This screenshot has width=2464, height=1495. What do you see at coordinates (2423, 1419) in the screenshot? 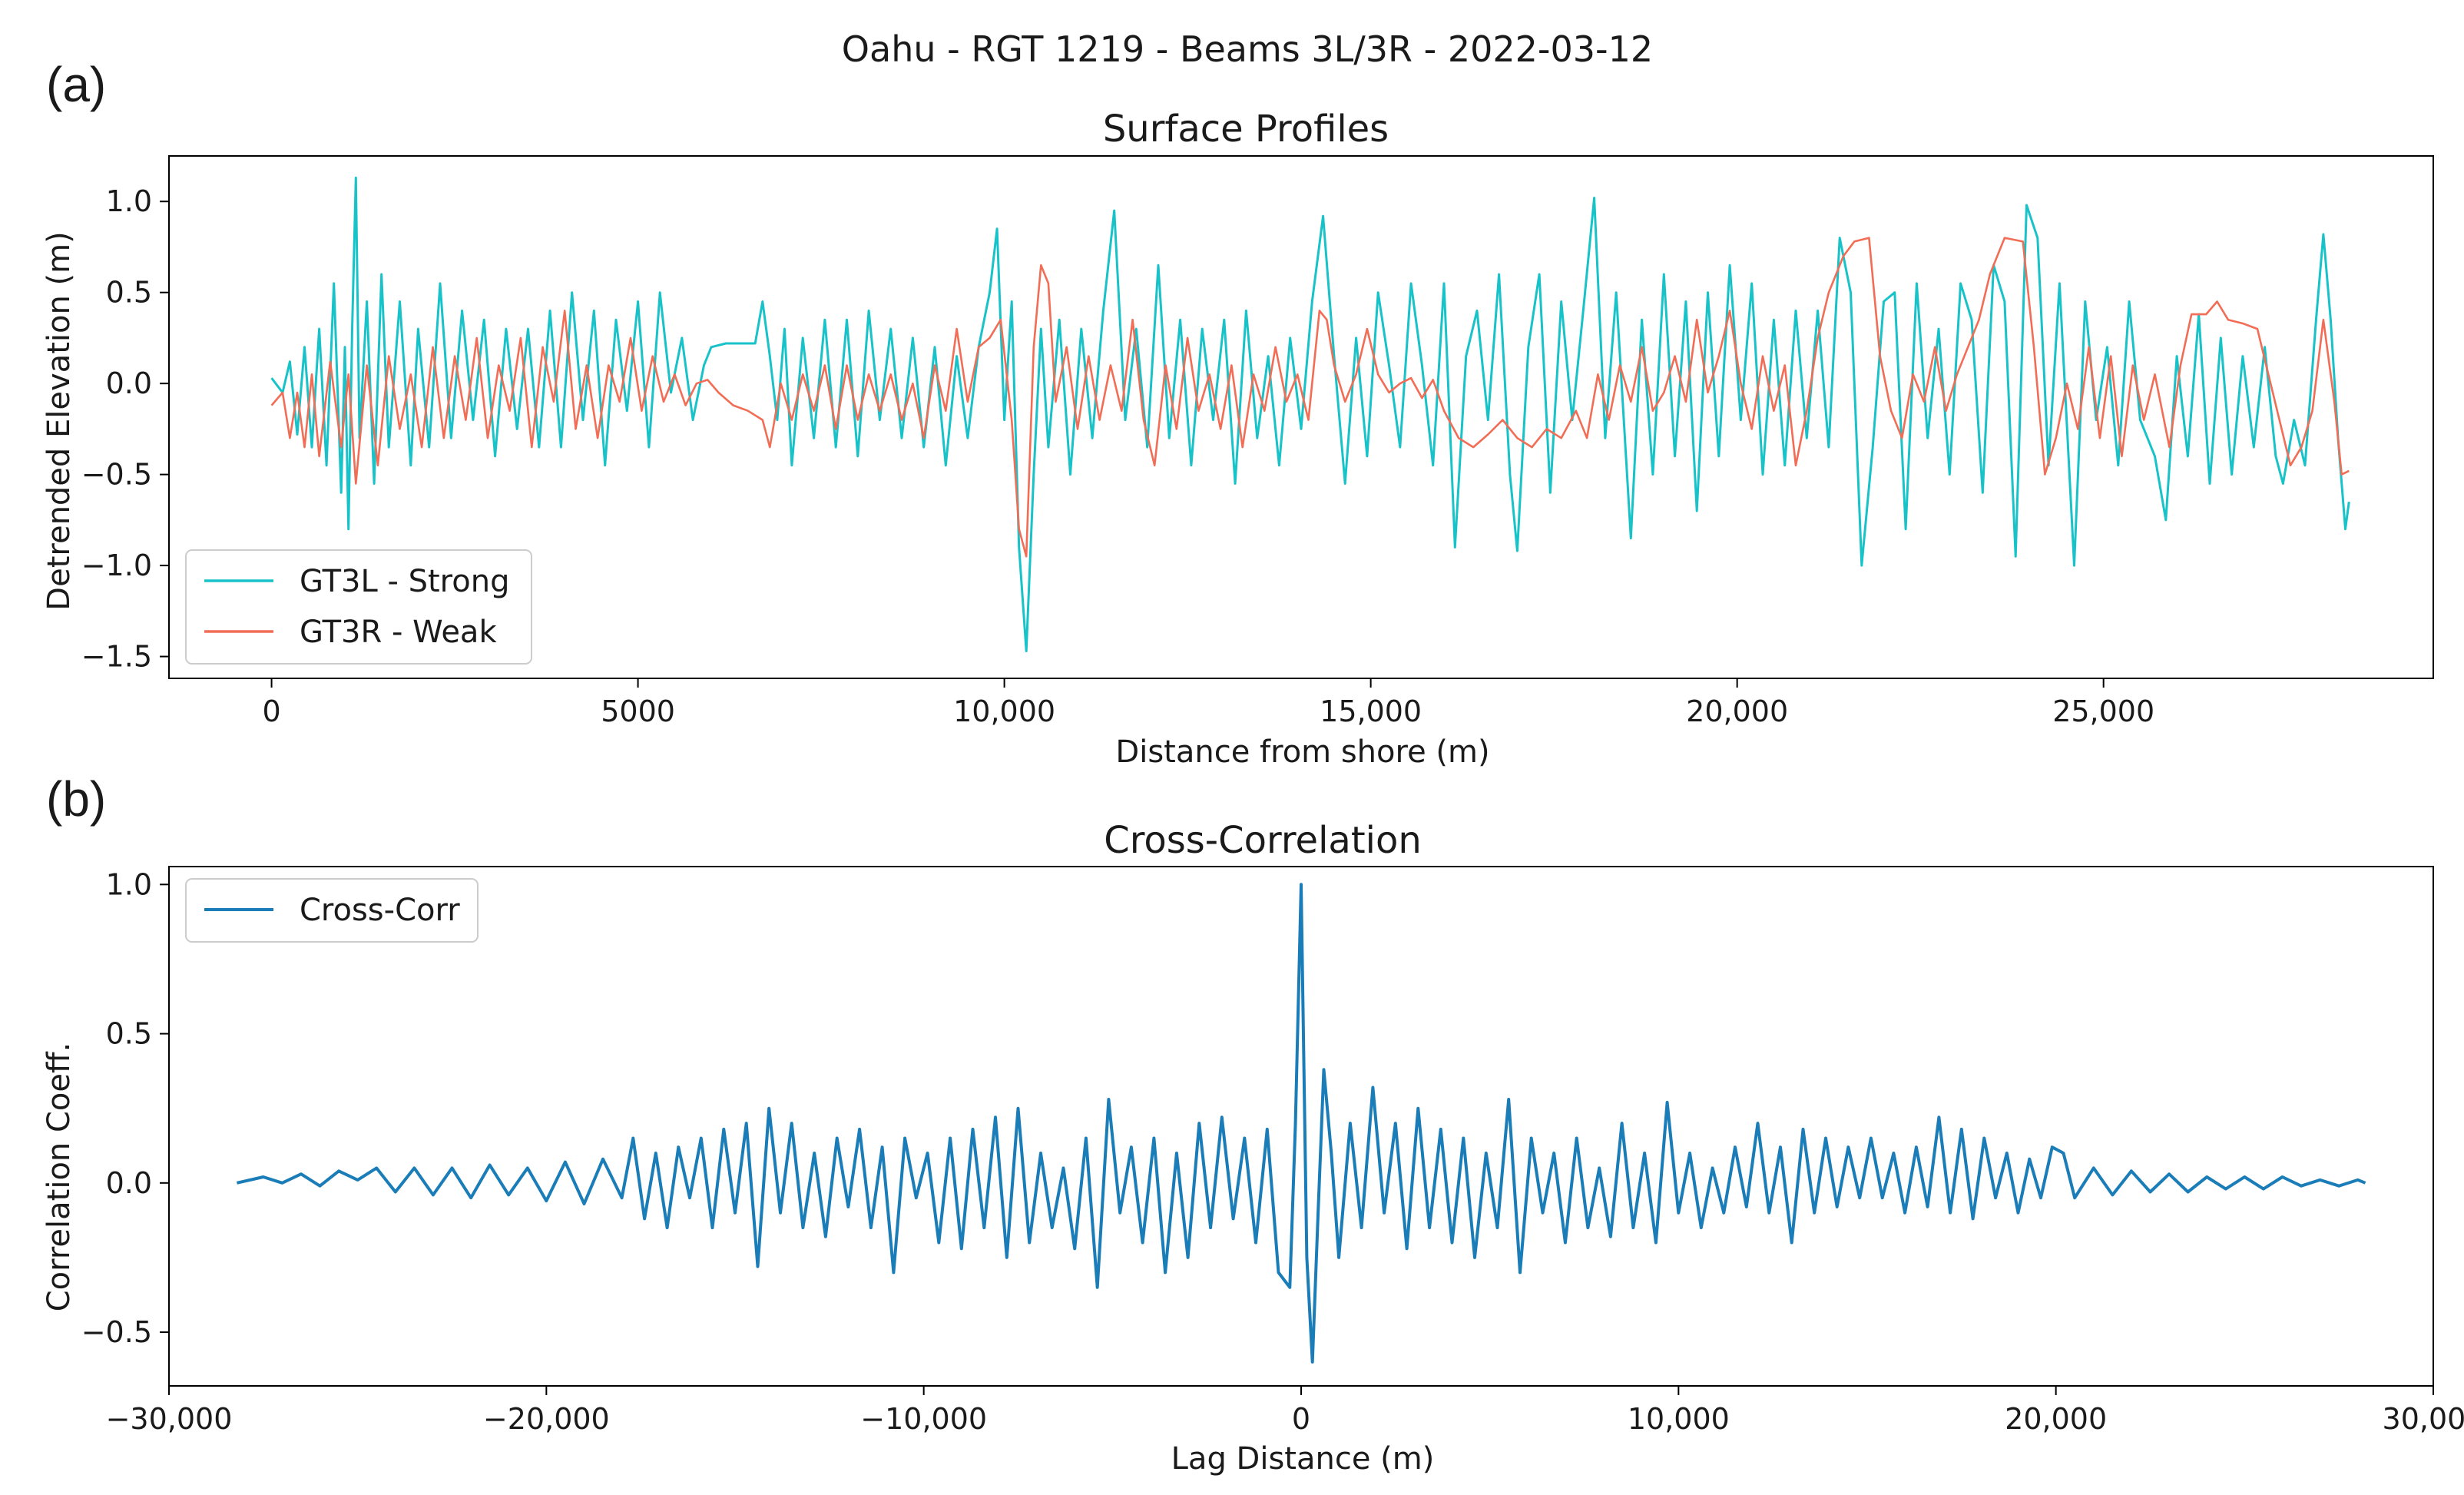
I see `x-tick-label: 30,000` at bounding box center [2423, 1419].